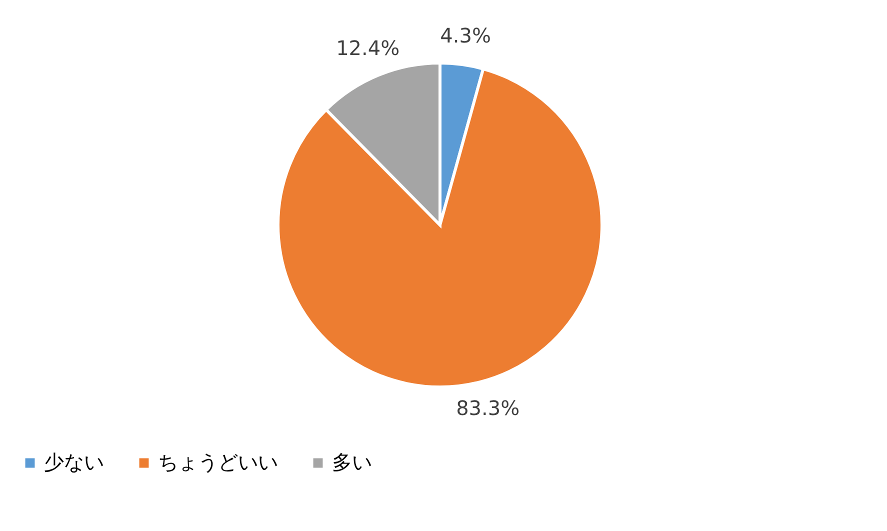  I want to click on legend-label: 少ない, so click(74, 462).